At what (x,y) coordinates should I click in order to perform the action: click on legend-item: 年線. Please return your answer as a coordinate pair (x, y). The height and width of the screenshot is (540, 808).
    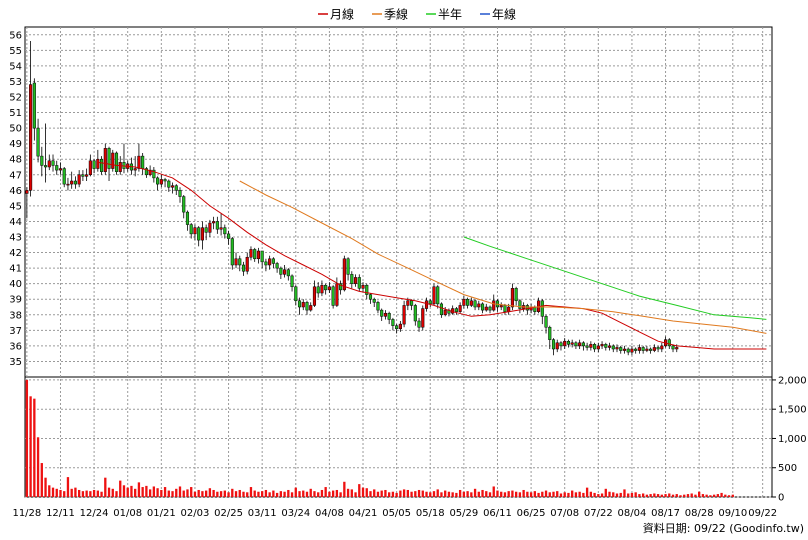
    Looking at the image, I should click on (498, 14).